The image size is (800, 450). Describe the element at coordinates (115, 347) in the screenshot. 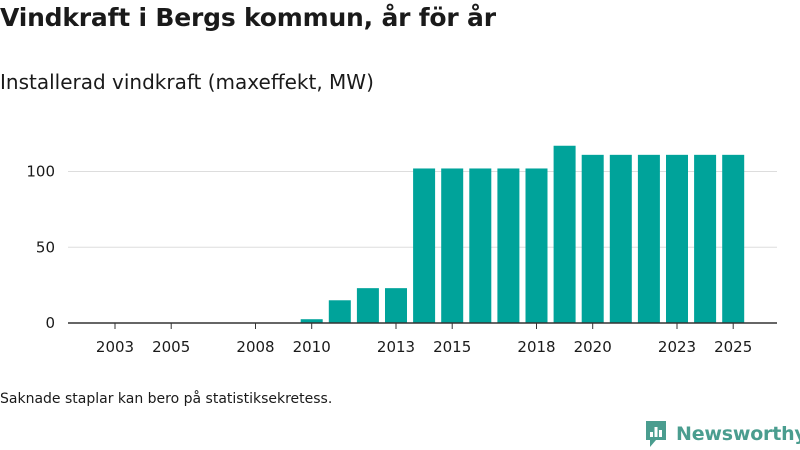

I see `x-tick-label: 2003` at that location.